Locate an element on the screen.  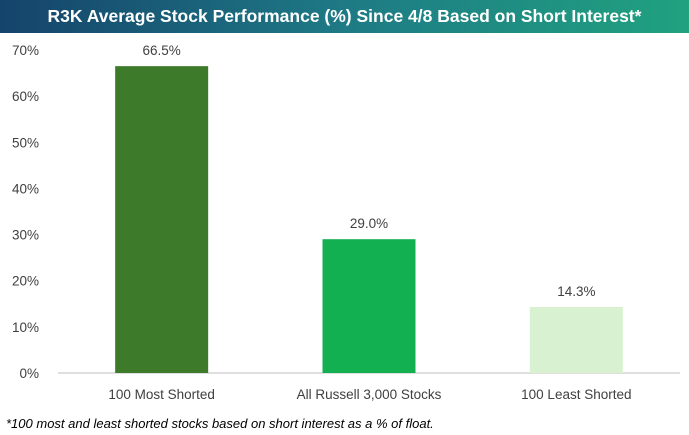
y-tick-label: 20% is located at coordinates (25, 281).